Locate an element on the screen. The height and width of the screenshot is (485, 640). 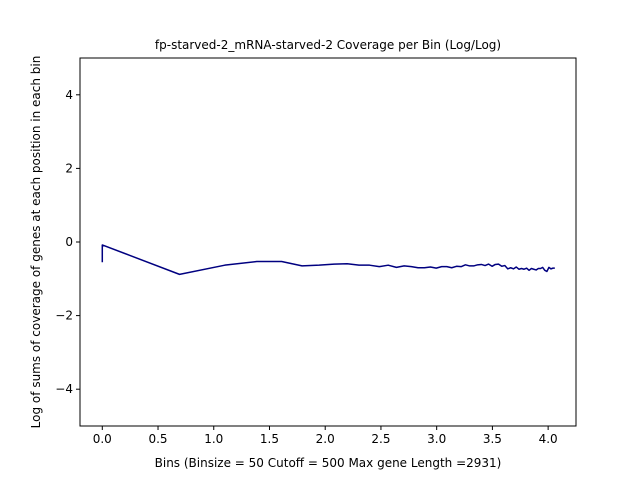
x-tick-label: 2.5 is located at coordinates (380, 439).